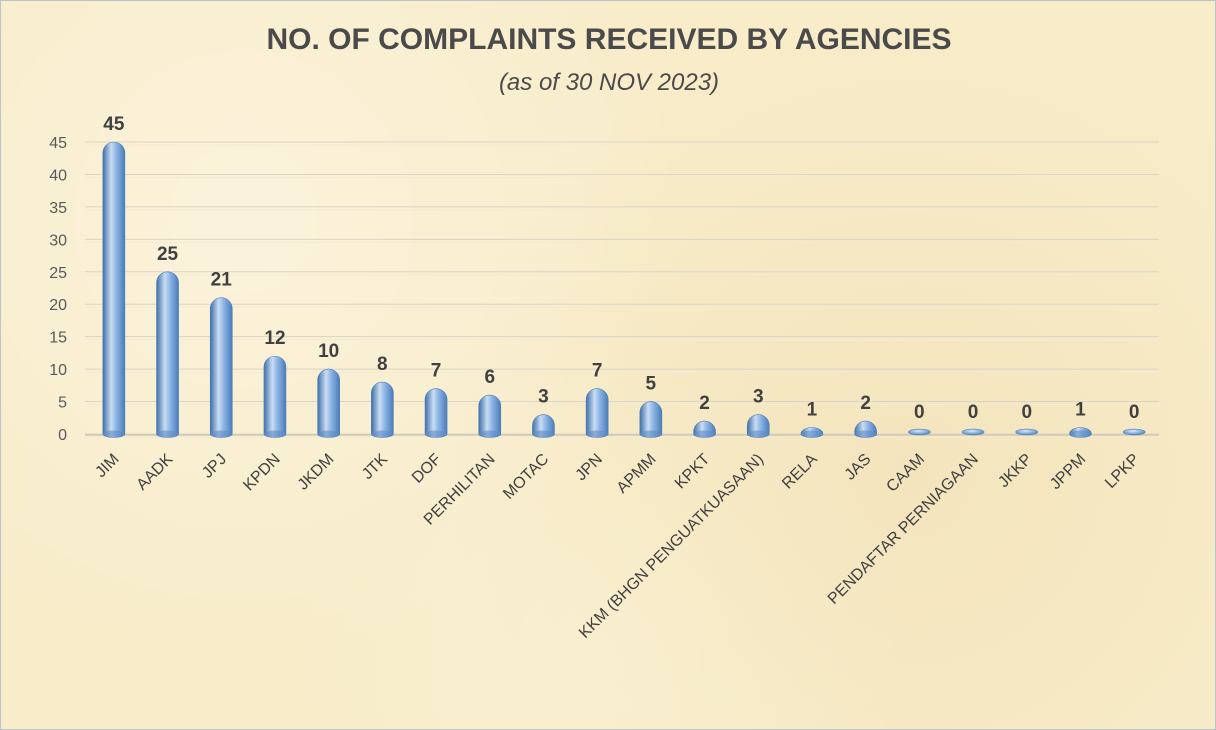 The height and width of the screenshot is (730, 1216). I want to click on chart-subtitle: (as of 30 NOV 2023), so click(609, 82).